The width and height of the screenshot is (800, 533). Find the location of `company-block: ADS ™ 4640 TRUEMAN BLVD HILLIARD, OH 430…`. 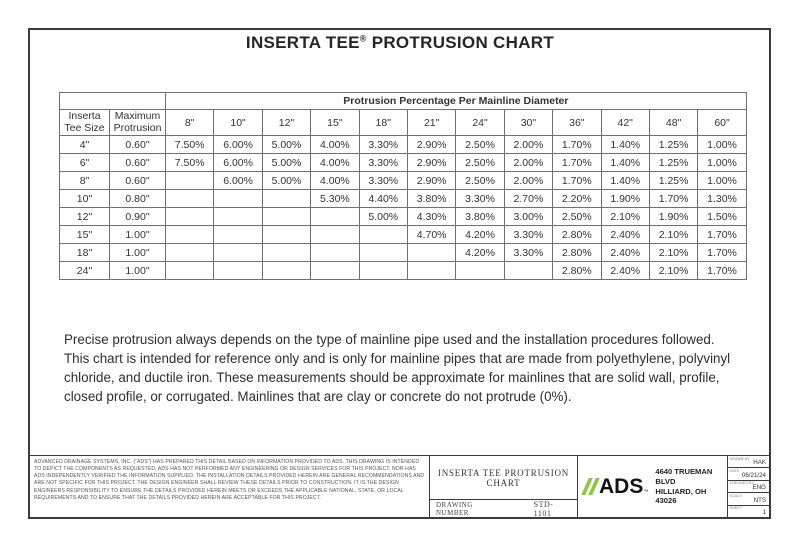

company-block: ADS ™ 4640 TRUEMAN BLVD HILLIARD, OH 430… is located at coordinates (653, 486).